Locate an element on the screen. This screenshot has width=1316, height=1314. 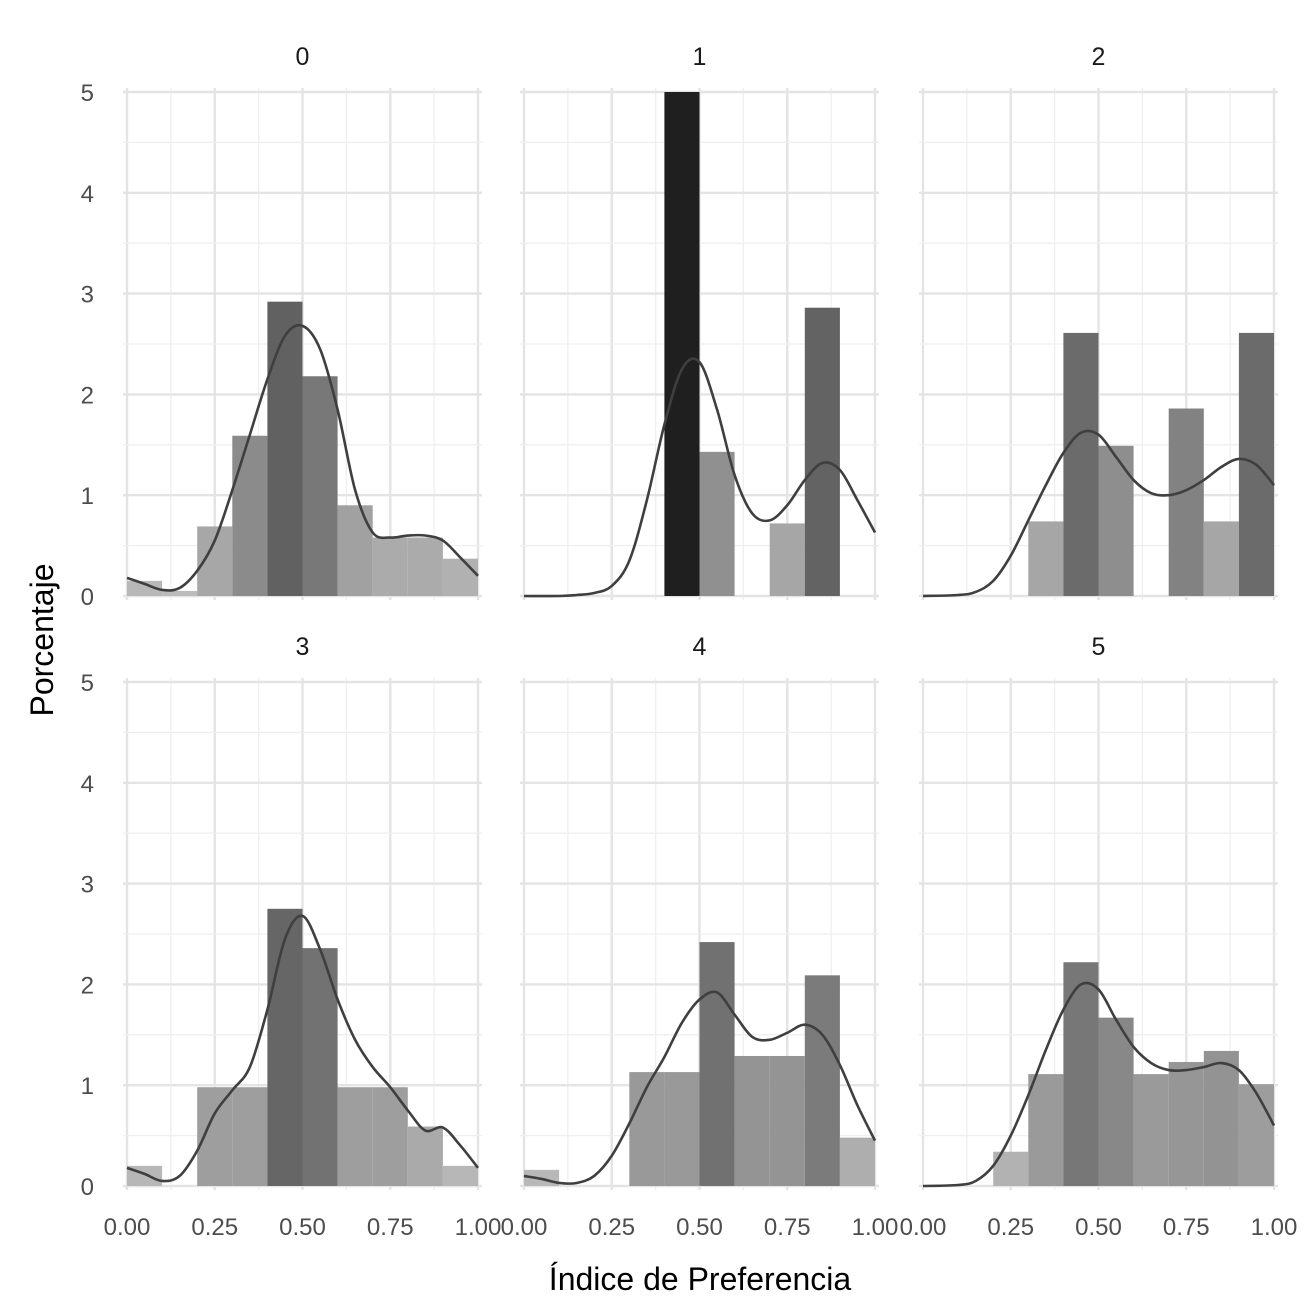
facet-panel-3: 3 is located at coordinates (302, 911).